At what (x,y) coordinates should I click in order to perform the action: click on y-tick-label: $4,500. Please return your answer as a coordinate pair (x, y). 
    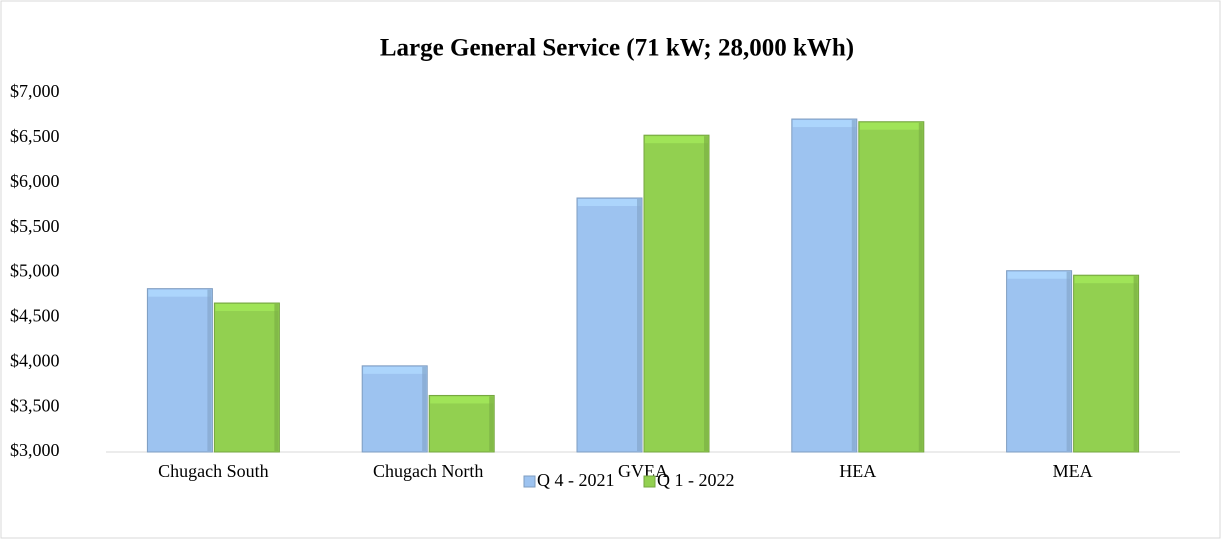
    Looking at the image, I should click on (35, 316).